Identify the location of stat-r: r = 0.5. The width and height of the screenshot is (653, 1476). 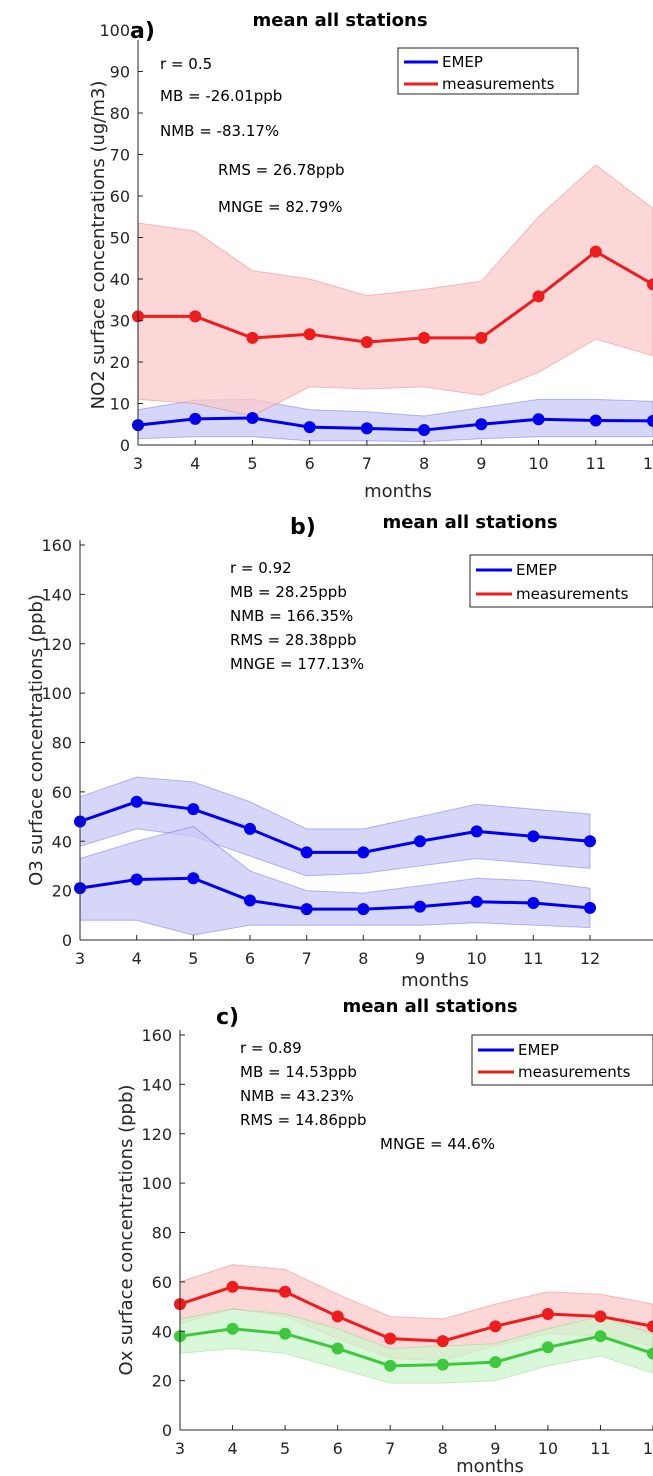
(186, 64).